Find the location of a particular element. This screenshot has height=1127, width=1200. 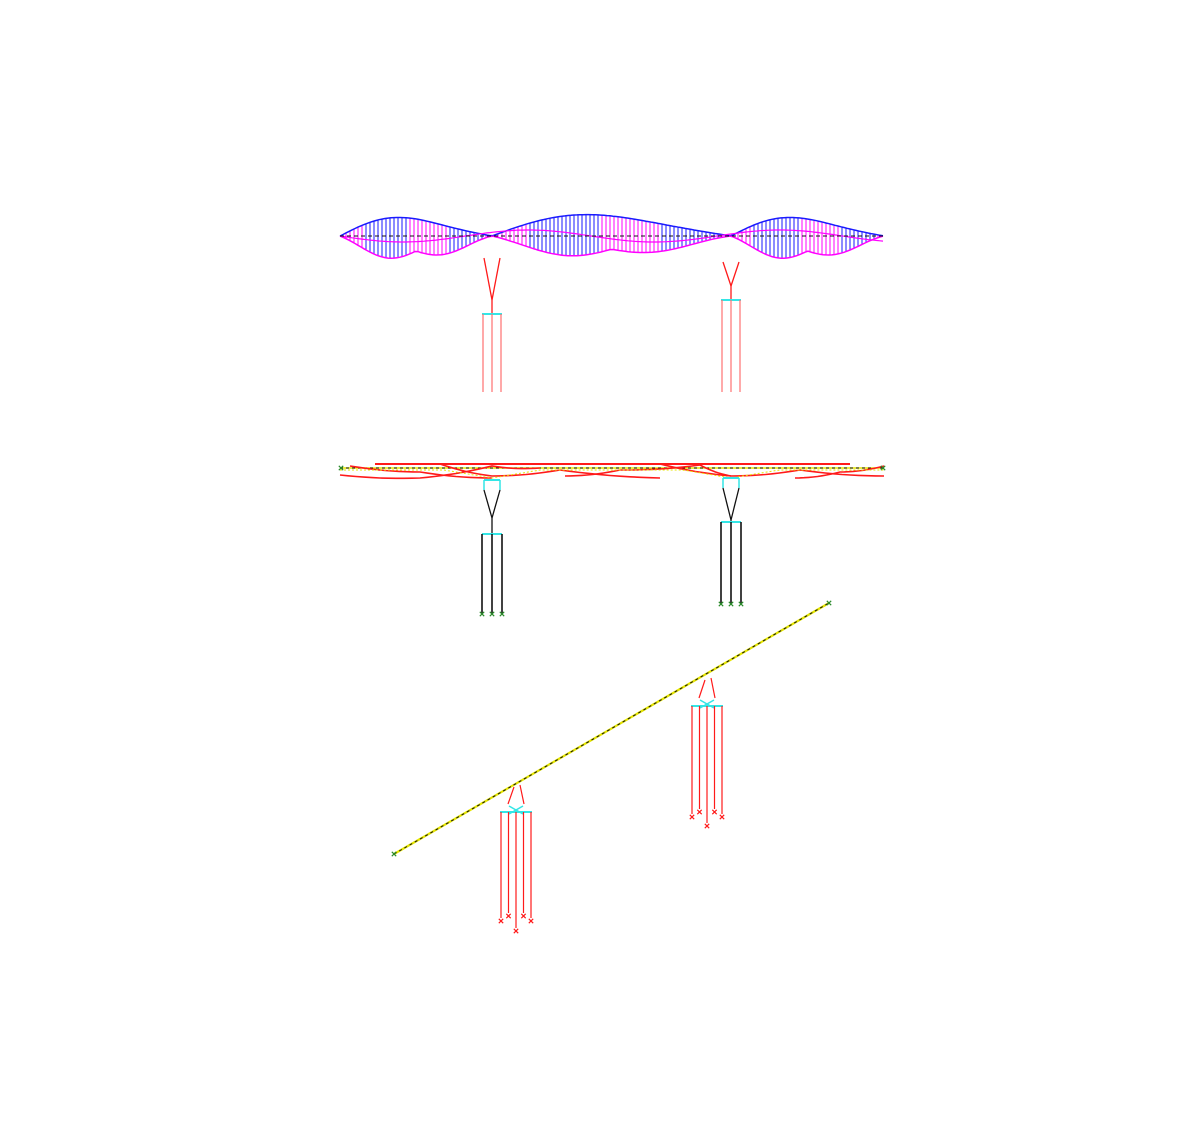

abutment-left is located at coordinates (394, 854).